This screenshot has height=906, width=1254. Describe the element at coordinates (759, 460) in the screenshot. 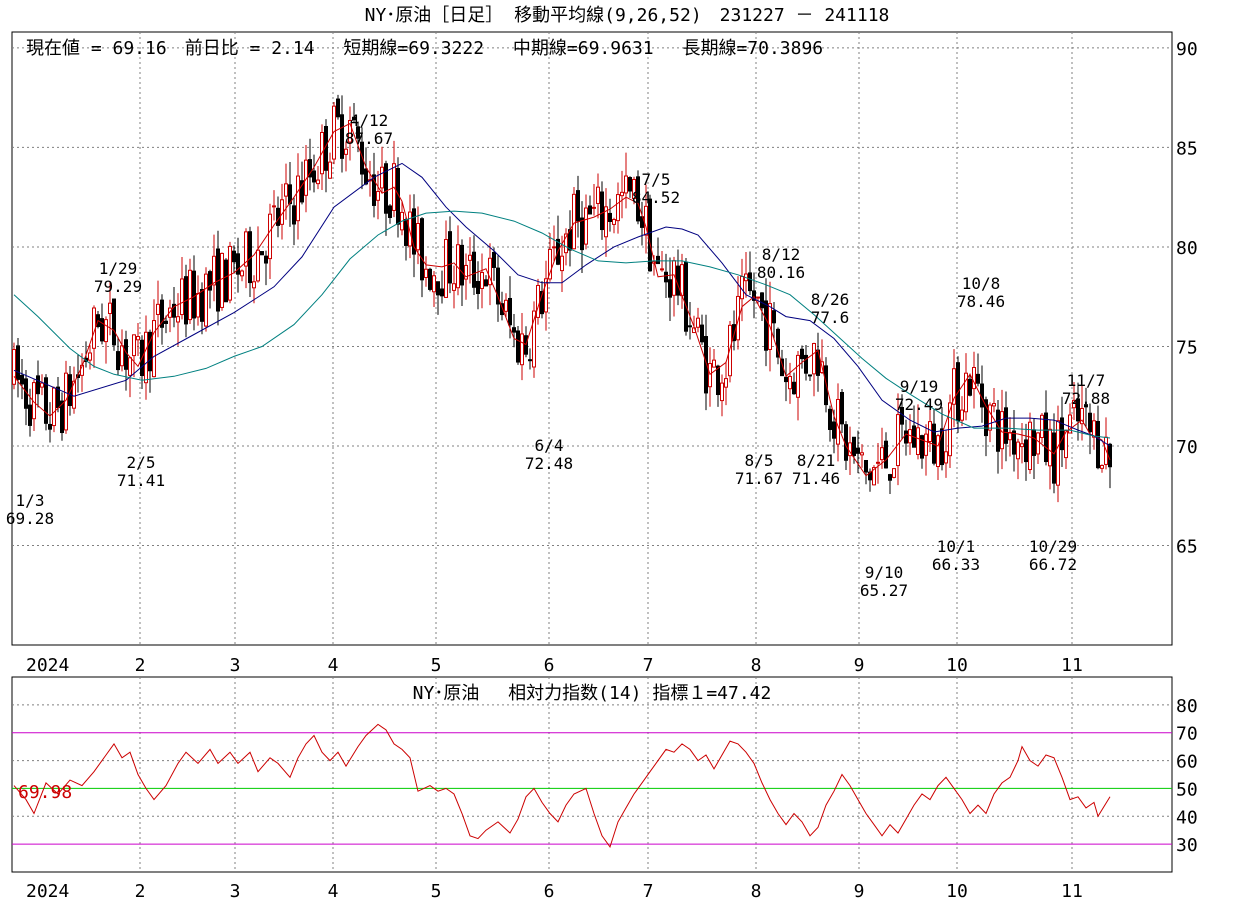

I see `annotation-date: 8/5` at that location.